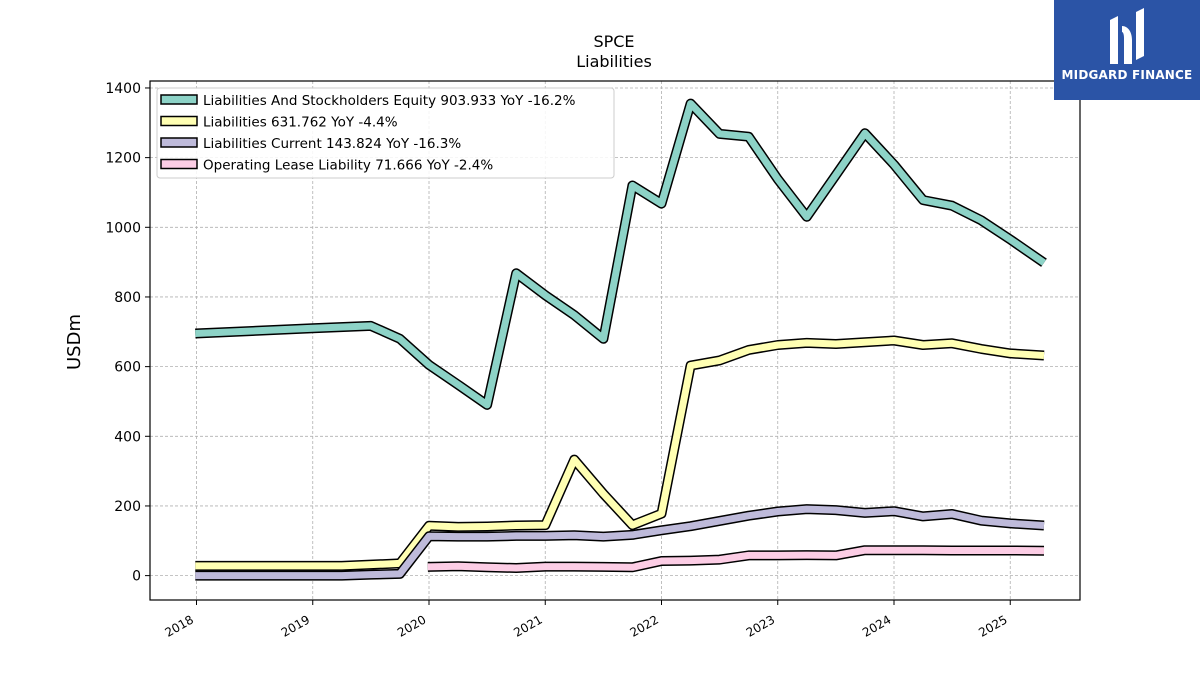 This screenshot has height=675, width=1200. What do you see at coordinates (127, 507) in the screenshot?
I see `y-tick-label: 200` at bounding box center [127, 507].